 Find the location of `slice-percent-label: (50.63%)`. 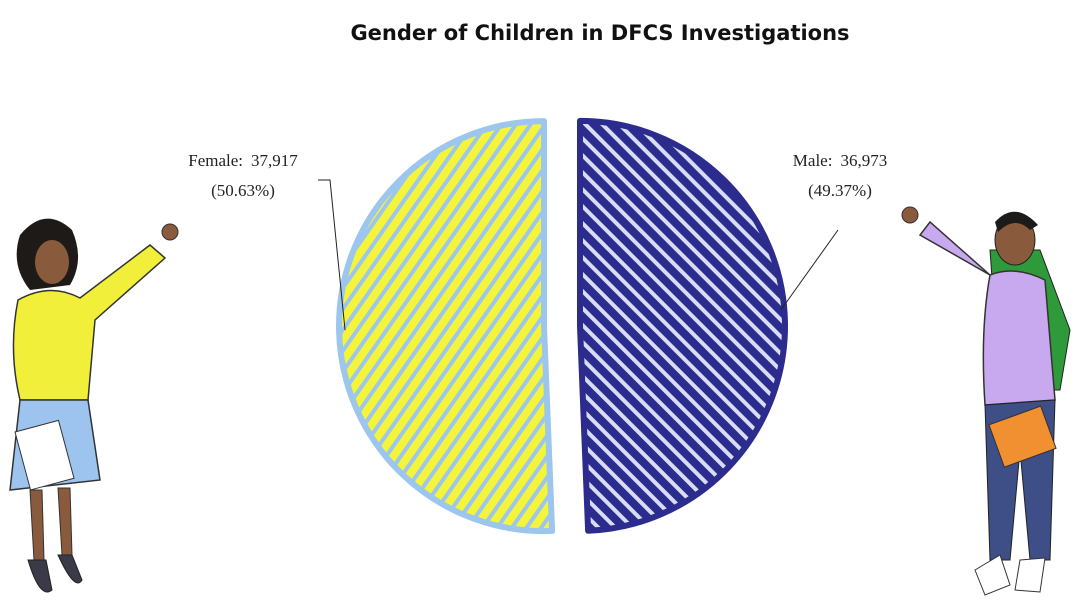

slice-percent-label: (50.63%) is located at coordinates (243, 190).